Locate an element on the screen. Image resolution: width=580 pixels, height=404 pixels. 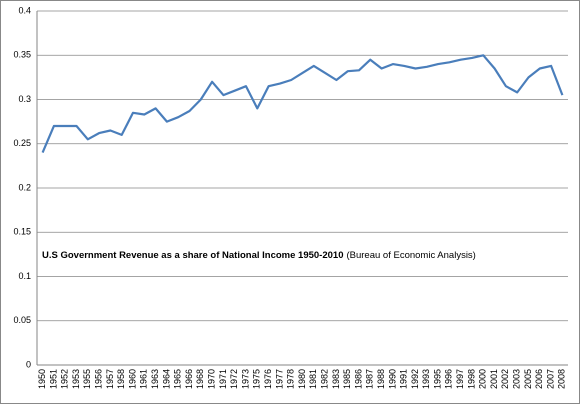
x-tick-label: 2003 is located at coordinates (517, 379).